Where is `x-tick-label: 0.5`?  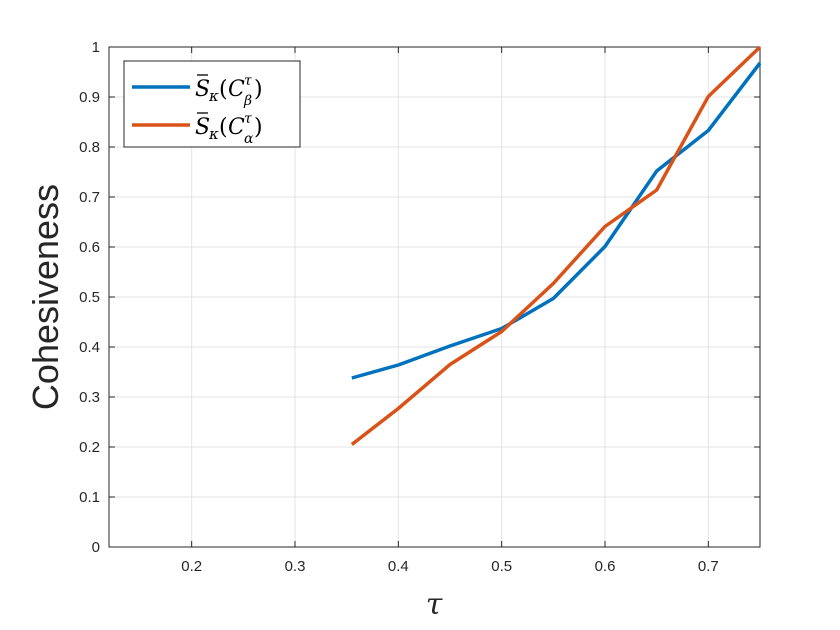 x-tick-label: 0.5 is located at coordinates (501, 566).